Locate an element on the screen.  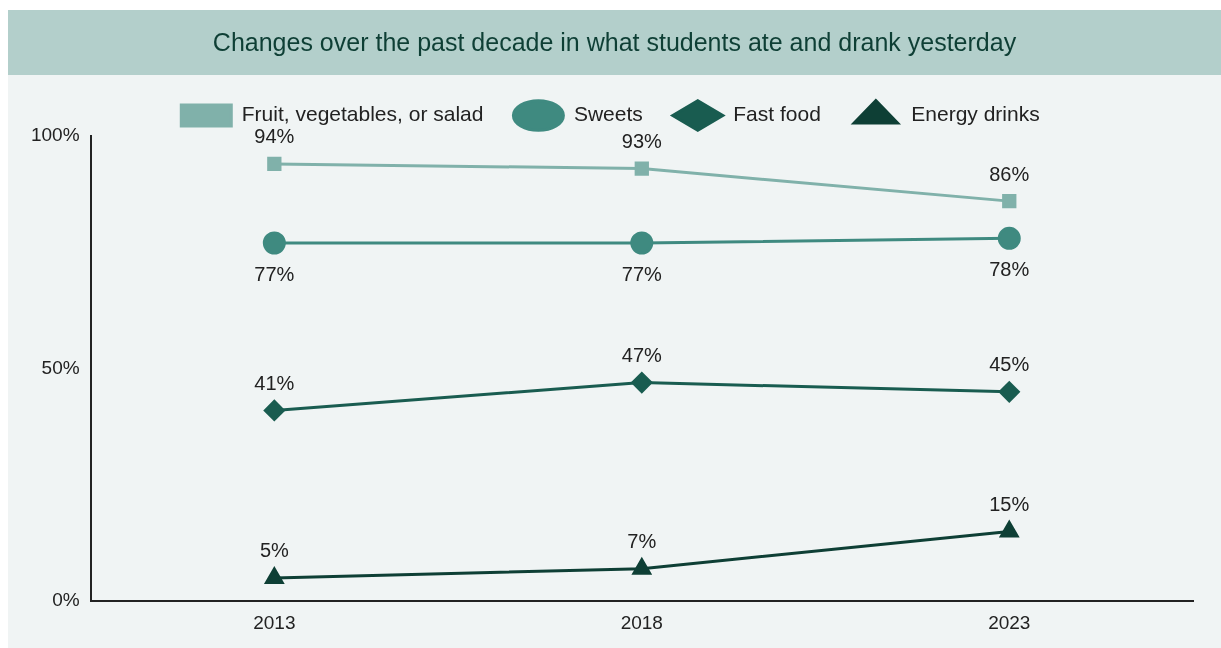
data-label: 93% is located at coordinates (642, 141).